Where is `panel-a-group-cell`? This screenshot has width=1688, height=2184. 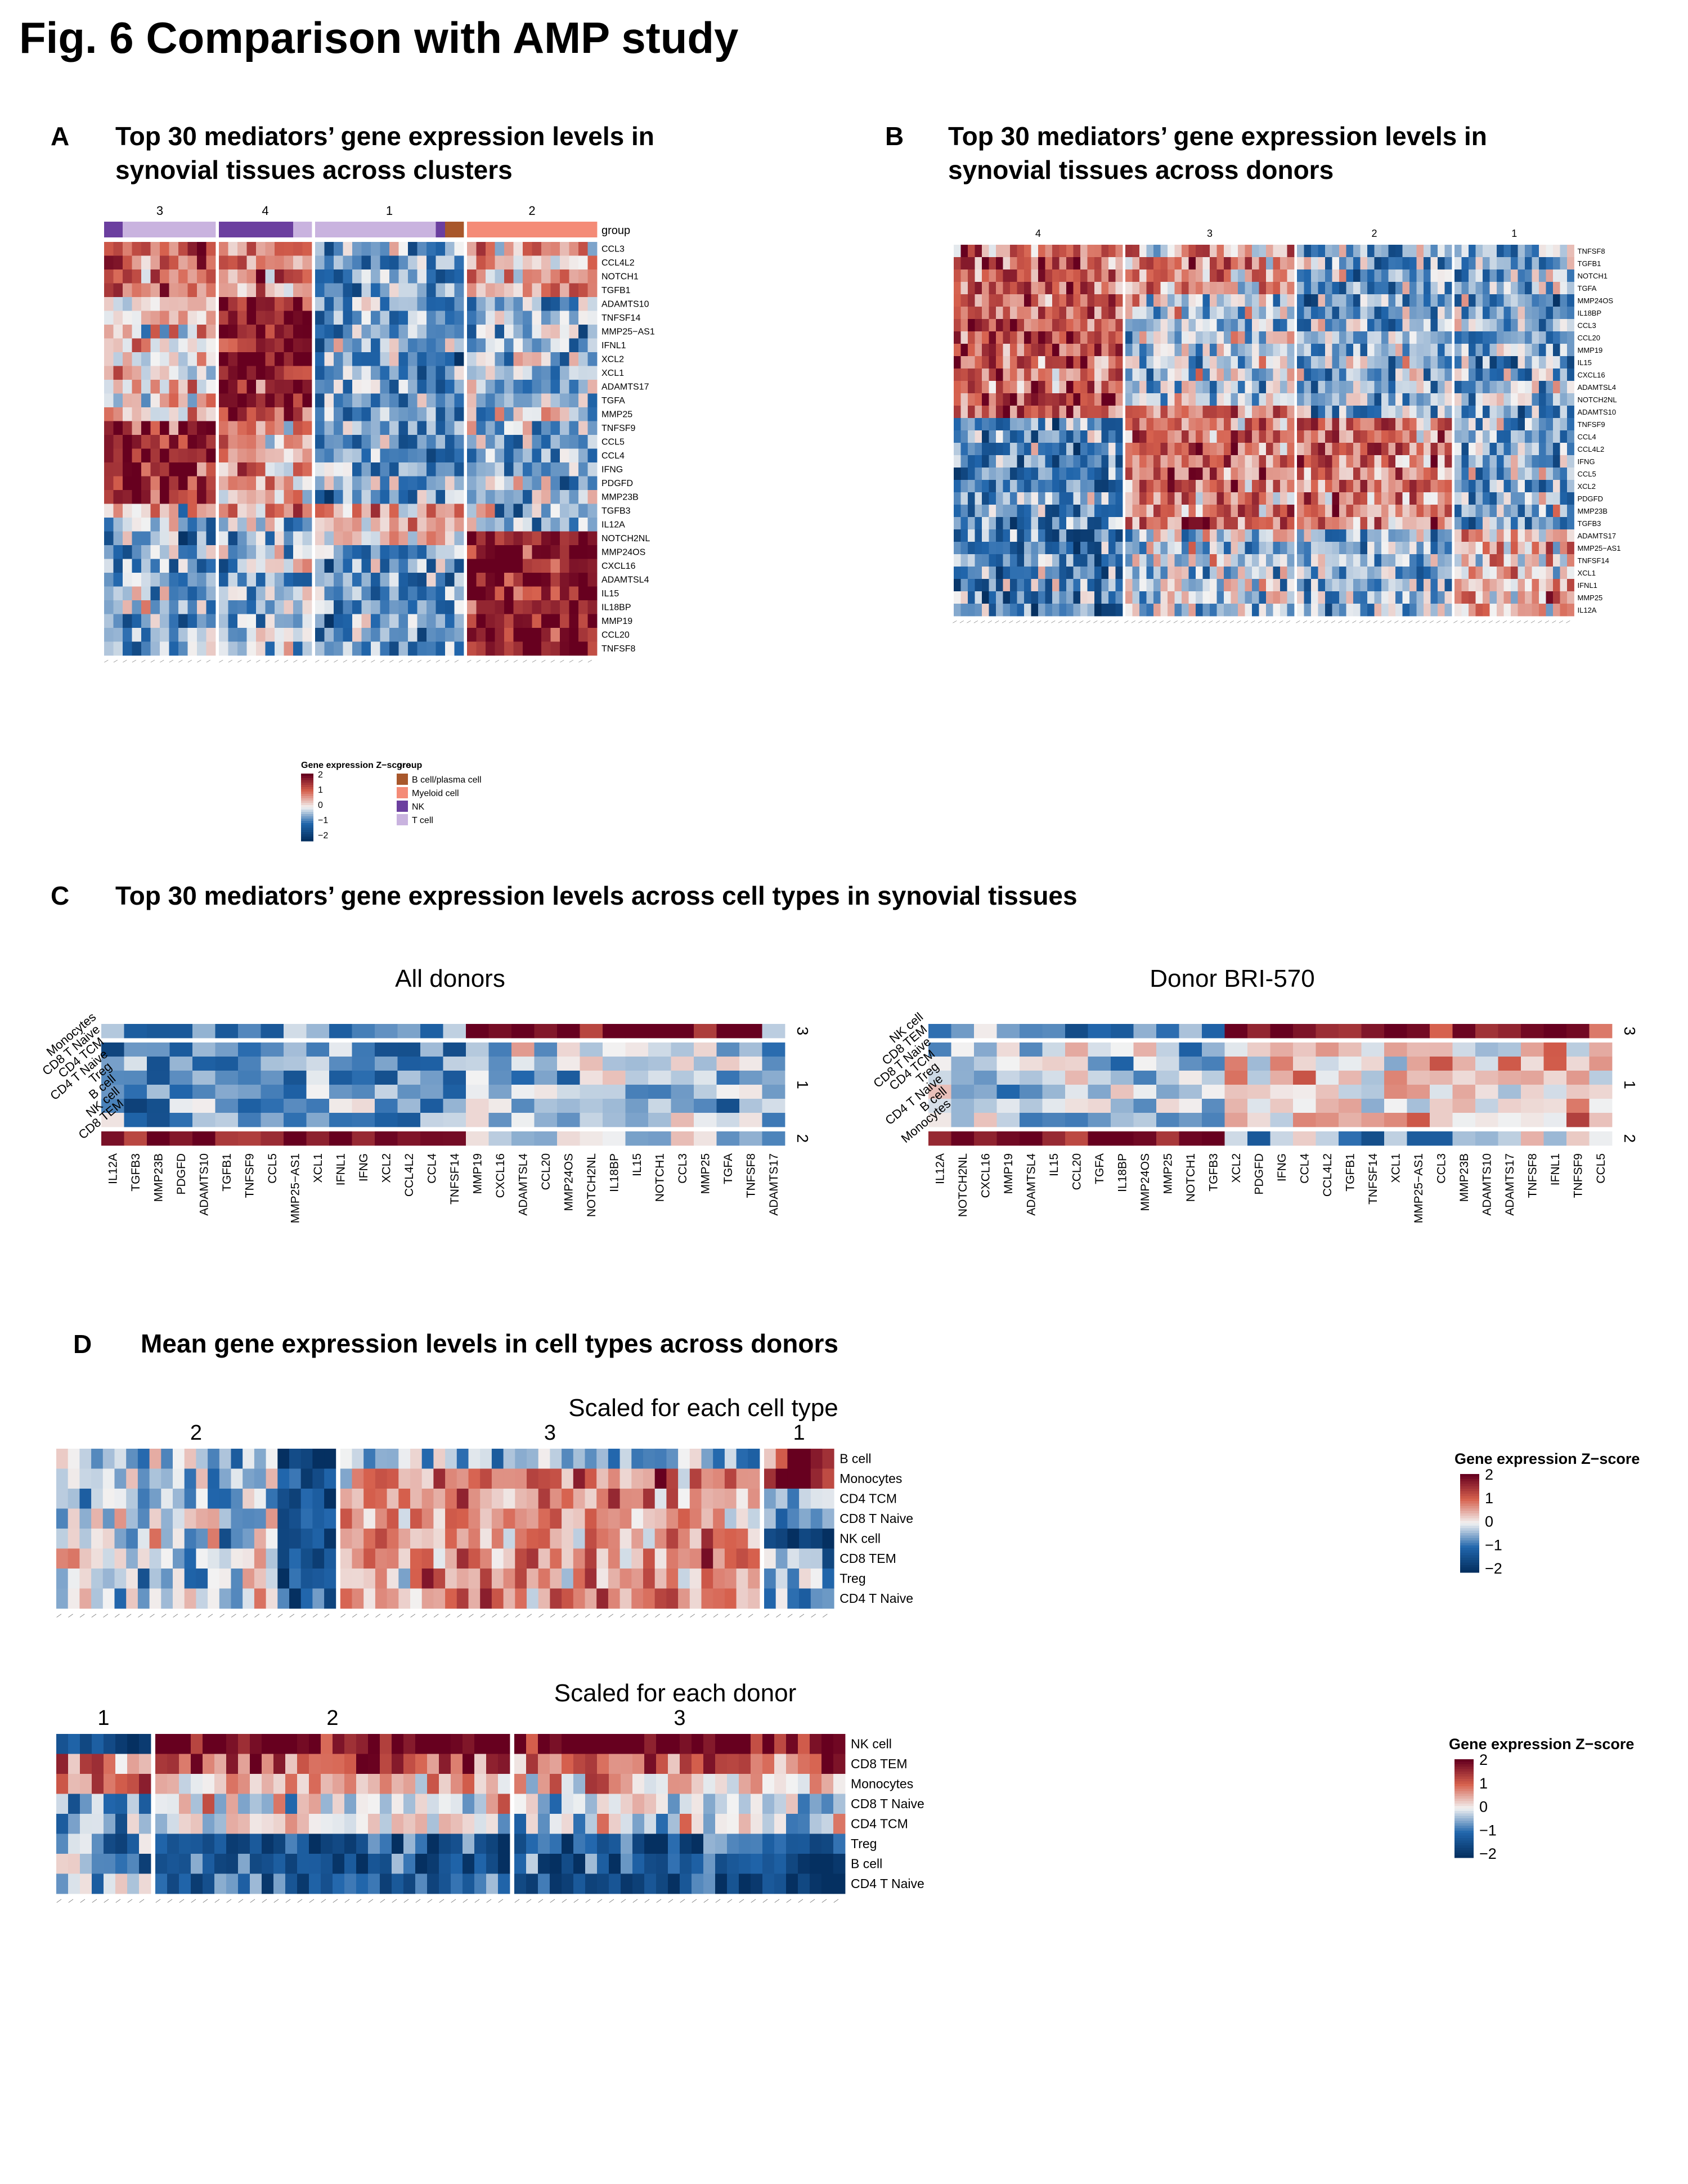
panel-a-group-cell is located at coordinates (546, 229).